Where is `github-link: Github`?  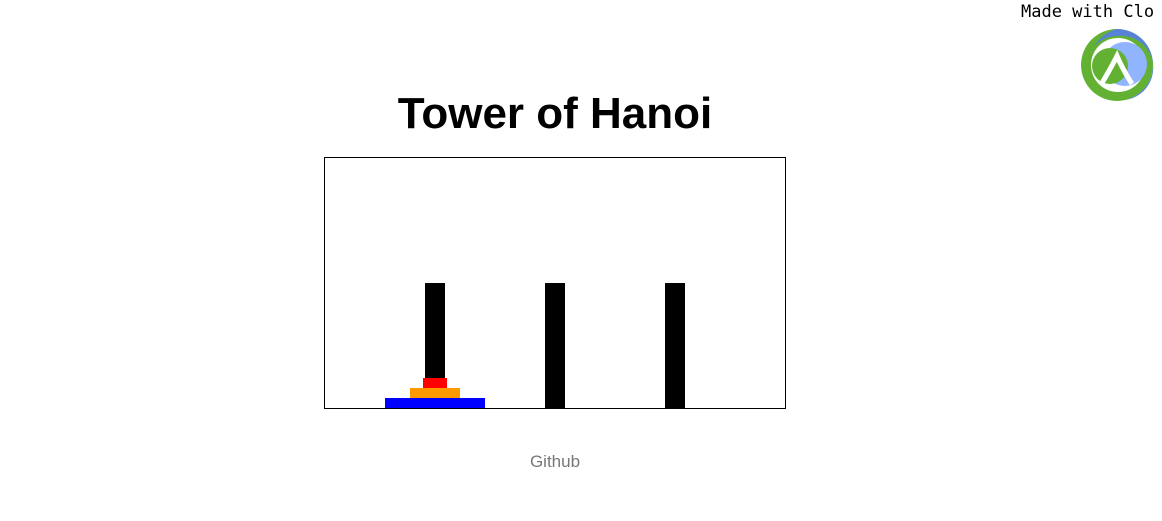
github-link: Github is located at coordinates (555, 461).